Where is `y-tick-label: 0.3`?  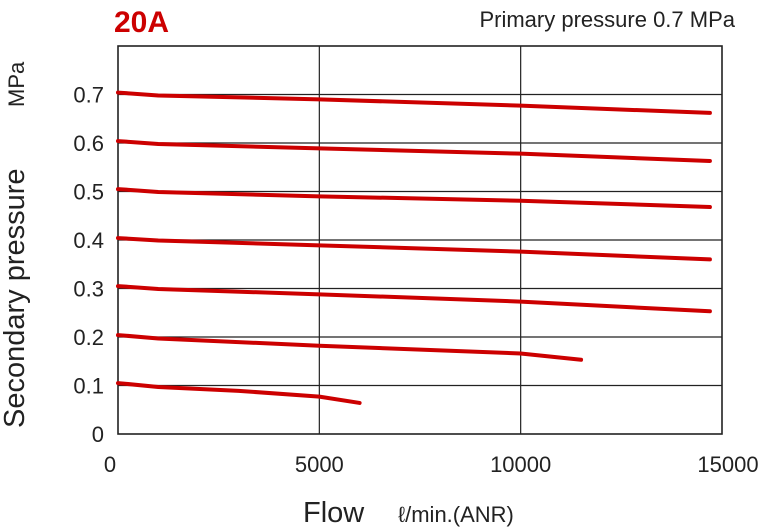
y-tick-label: 0.3 is located at coordinates (88, 289).